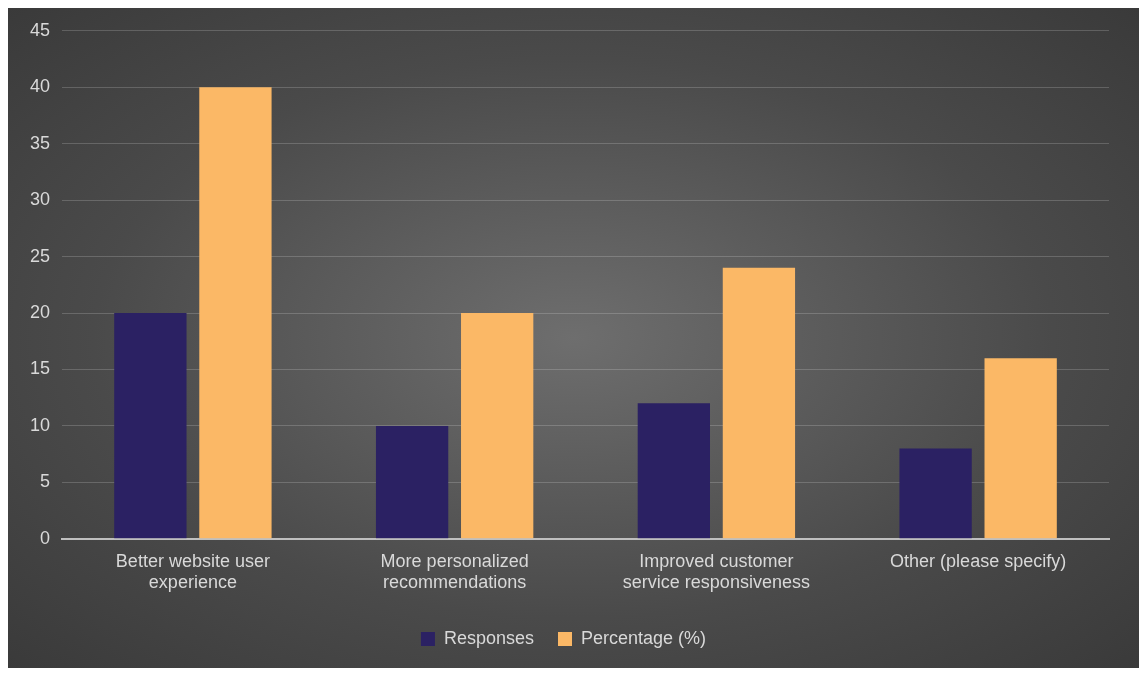 The width and height of the screenshot is (1147, 676). I want to click on y-tick-label: 40, so click(40, 86).